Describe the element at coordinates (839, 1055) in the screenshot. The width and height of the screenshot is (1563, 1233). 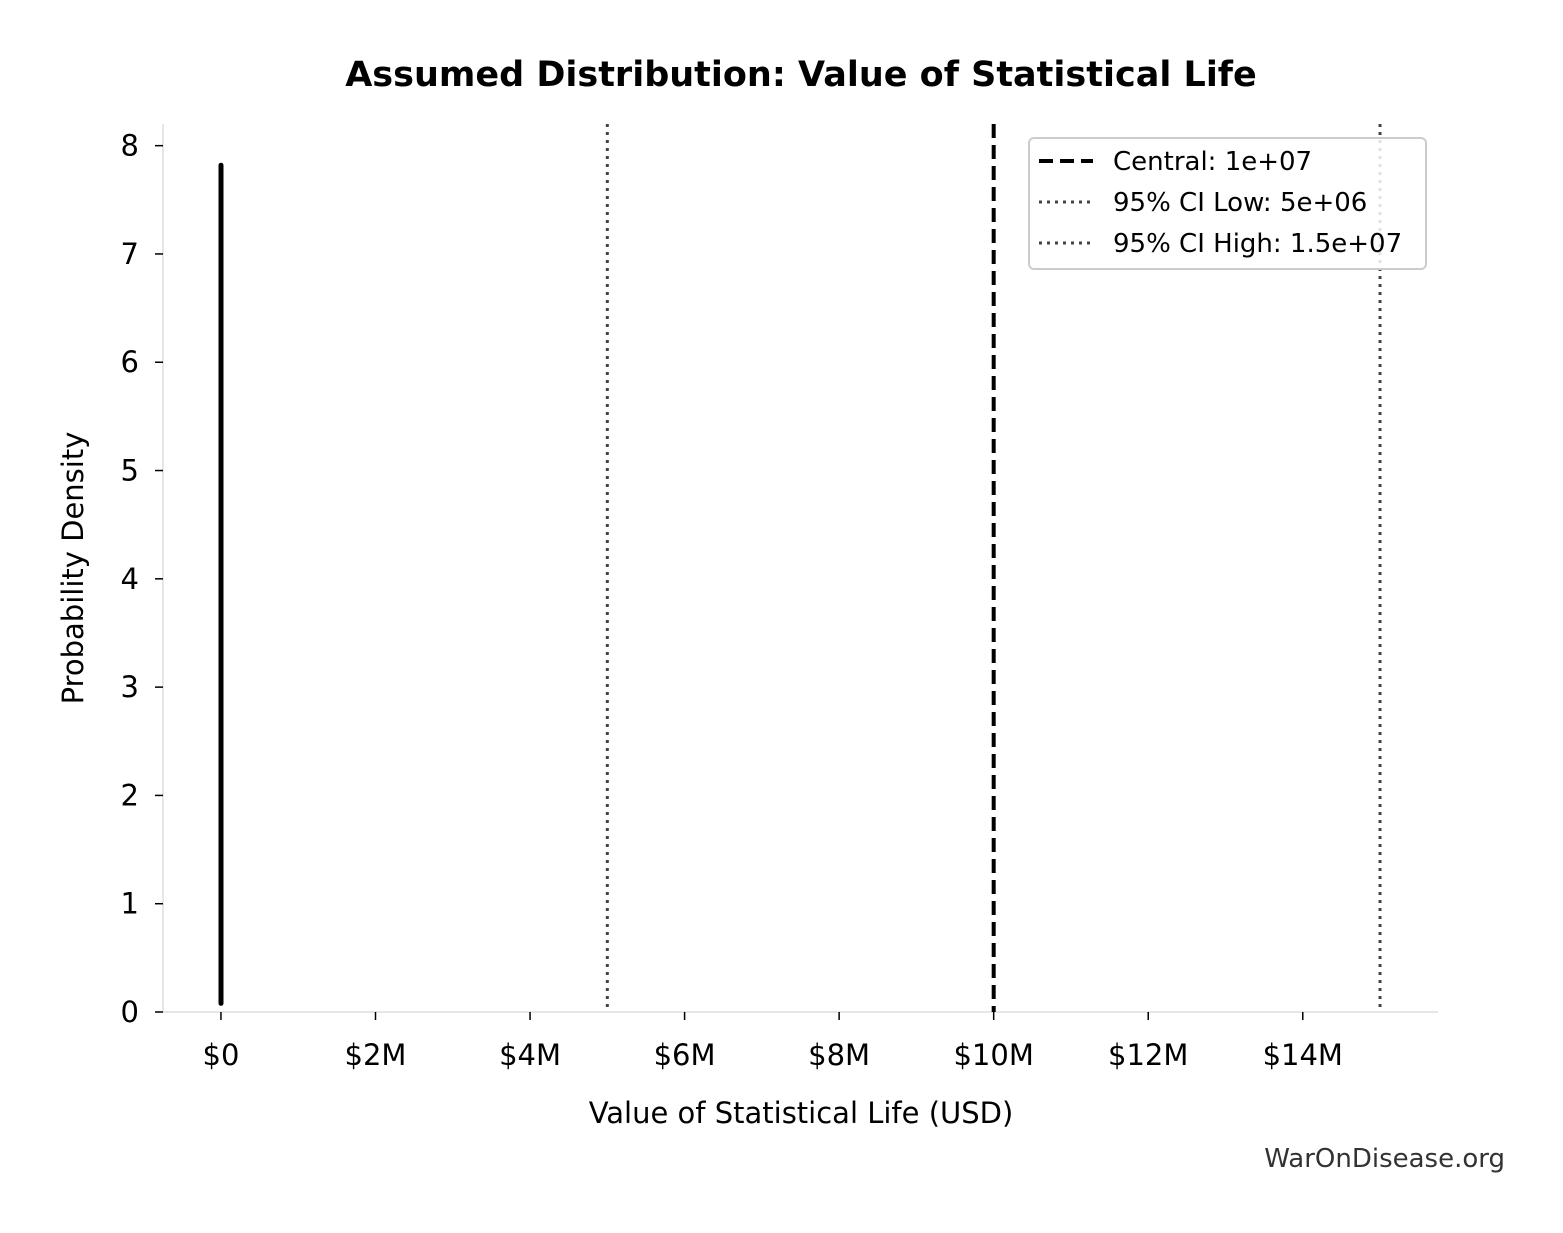
I see `x-tick-label: $8M` at that location.